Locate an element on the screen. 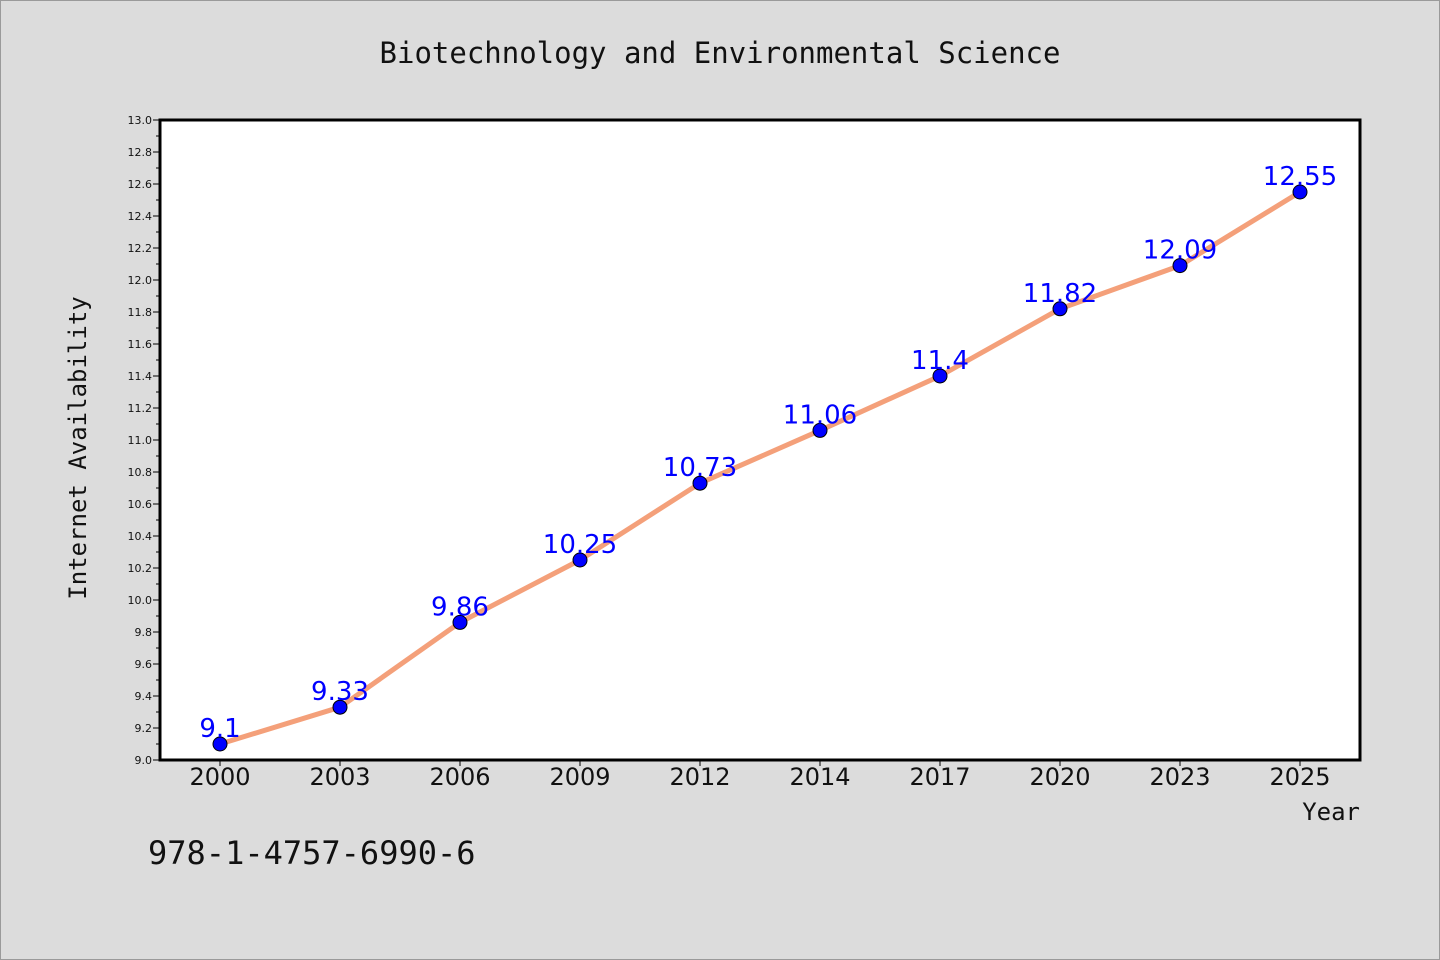  data-label: 12.55 is located at coordinates (1300, 177).